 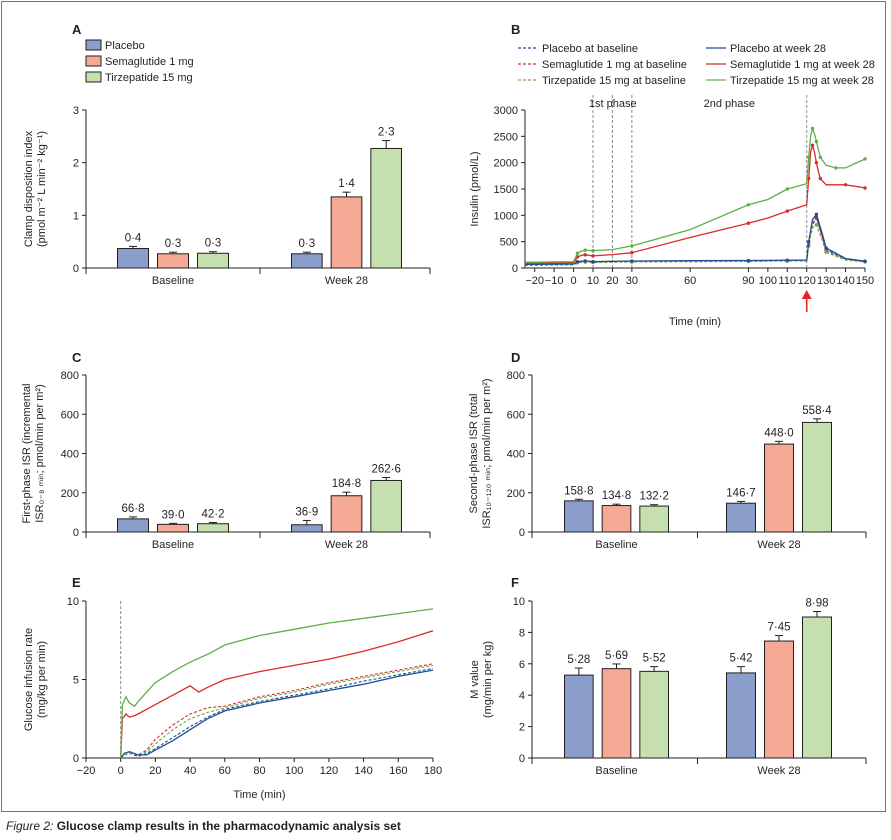 I want to click on data-label: 132·2, so click(x=653, y=497).